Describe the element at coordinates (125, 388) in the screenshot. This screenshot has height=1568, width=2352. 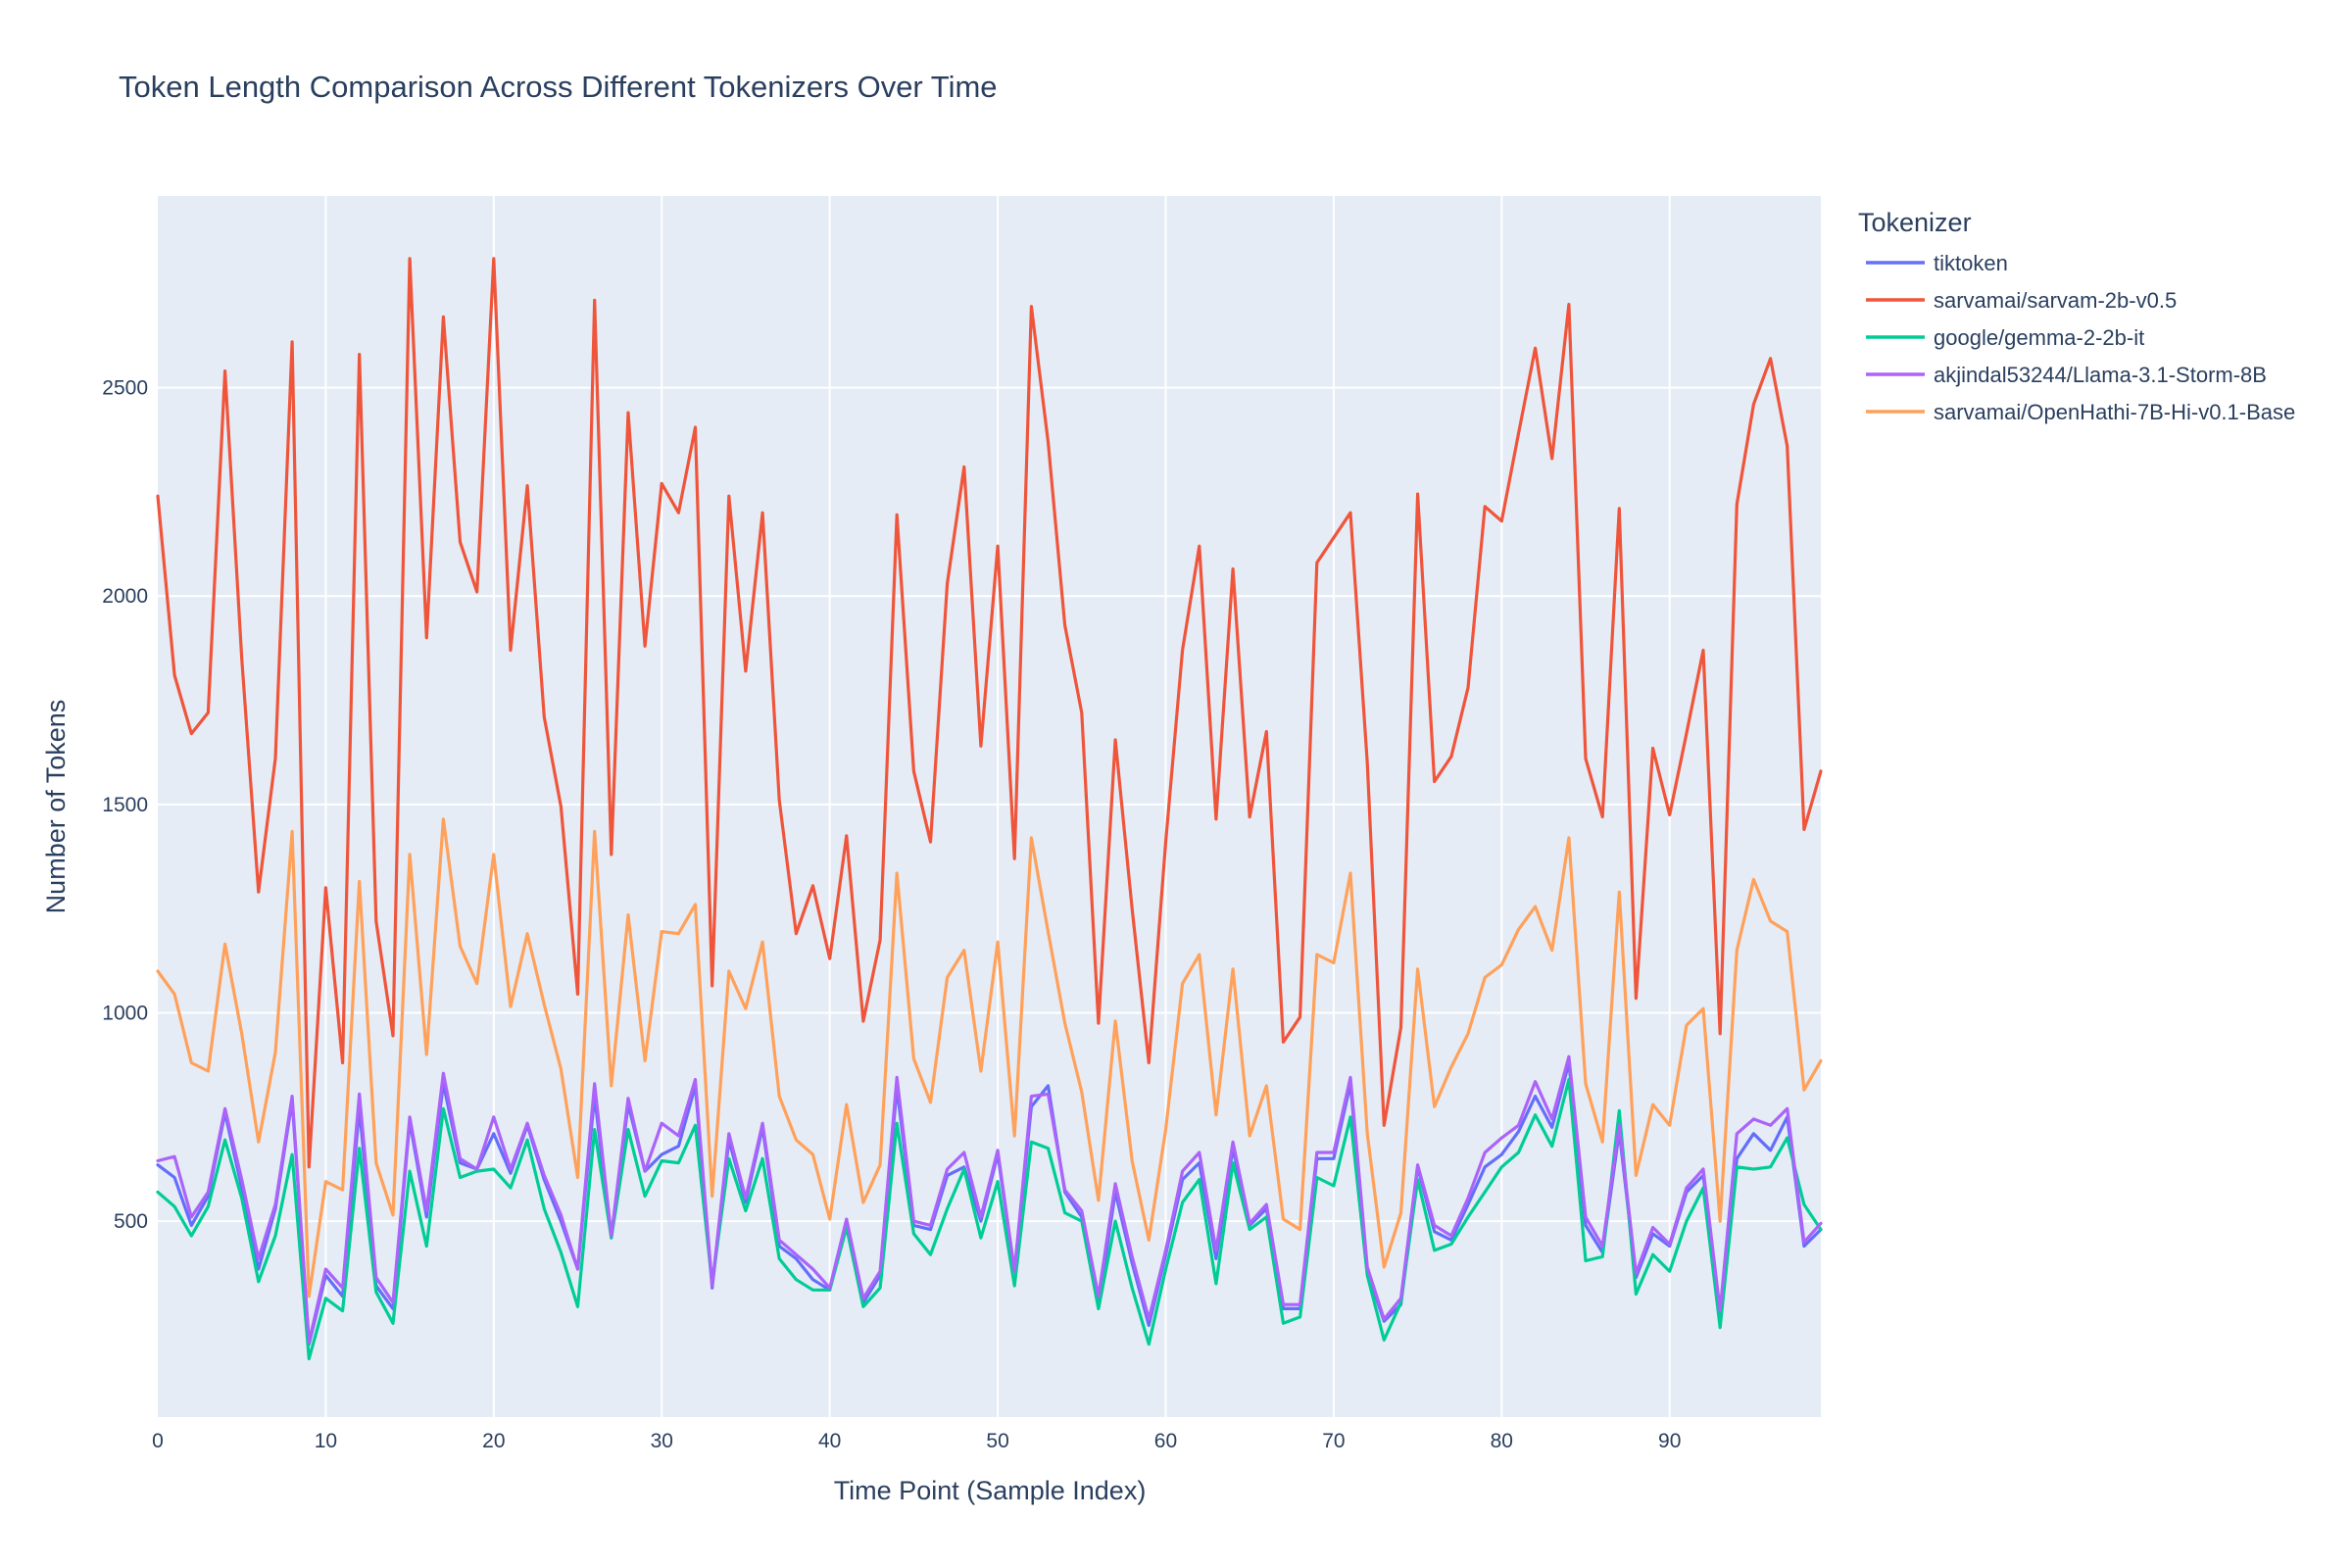
I see `y-tick-label: 2500` at that location.